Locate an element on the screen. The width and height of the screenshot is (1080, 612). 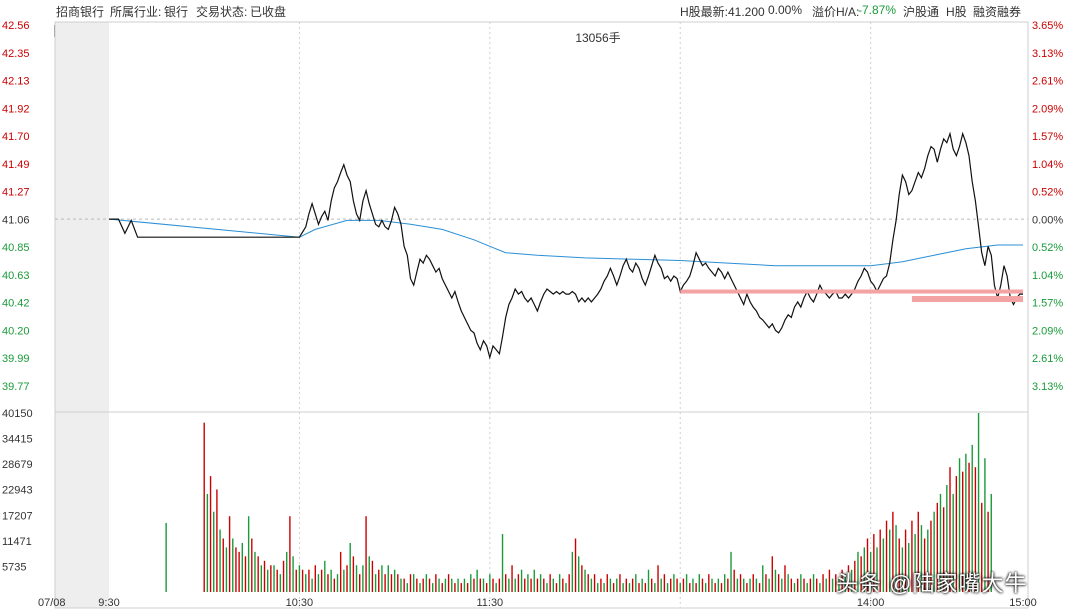
hshare-latest: H股最新:41.200 is located at coordinates (722, 12).